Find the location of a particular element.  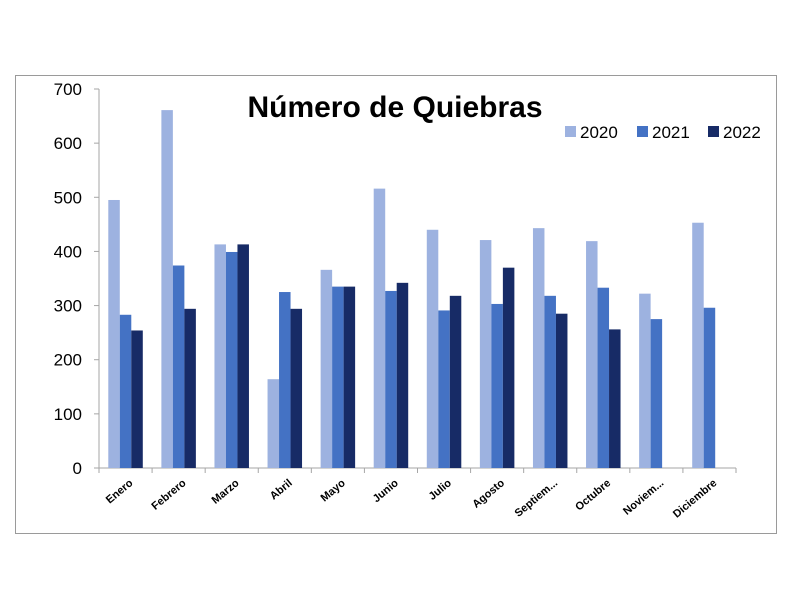

x-tick-label: Agosto is located at coordinates (488, 494).